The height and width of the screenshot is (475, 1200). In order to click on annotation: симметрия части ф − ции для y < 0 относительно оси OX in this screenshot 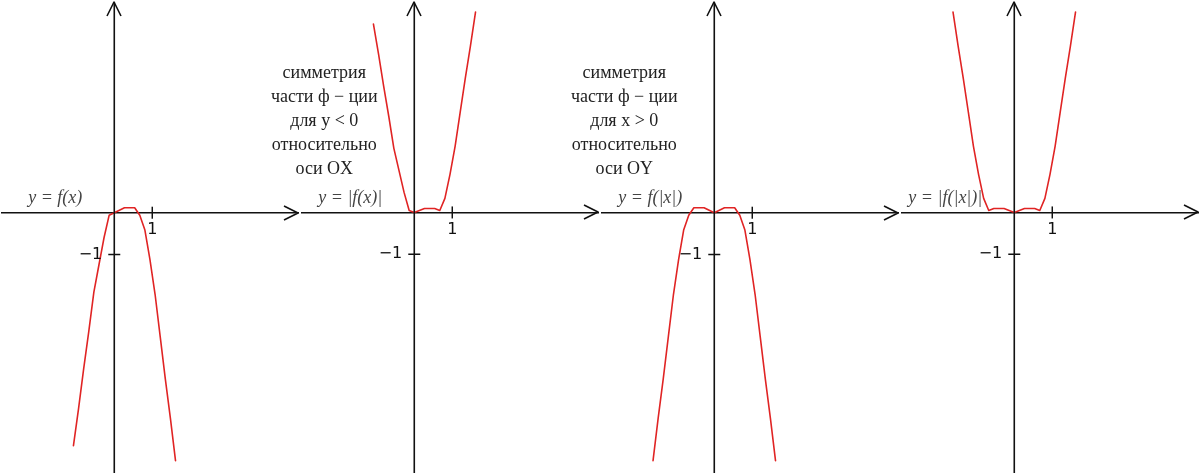, I will do `click(324, 120)`.